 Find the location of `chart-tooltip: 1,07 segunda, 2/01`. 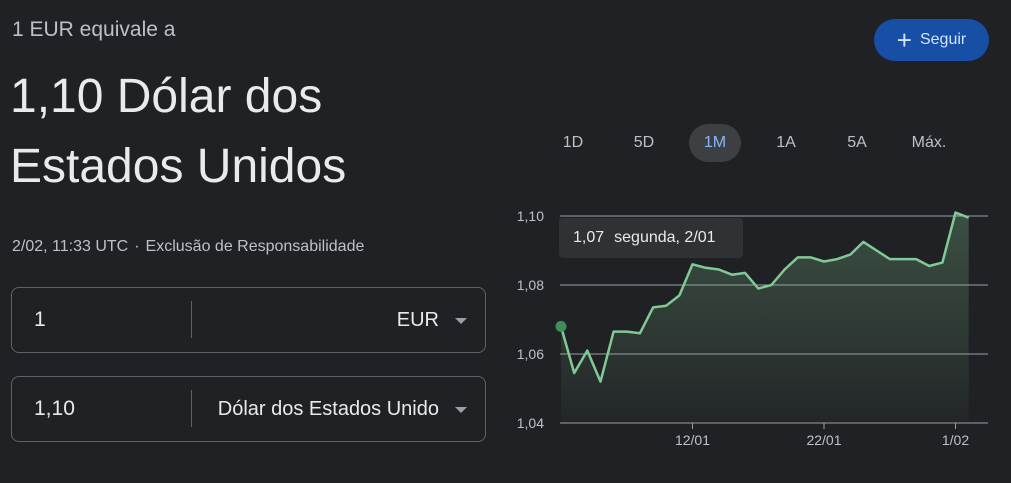

chart-tooltip: 1,07 segunda, 2/01 is located at coordinates (651, 238).